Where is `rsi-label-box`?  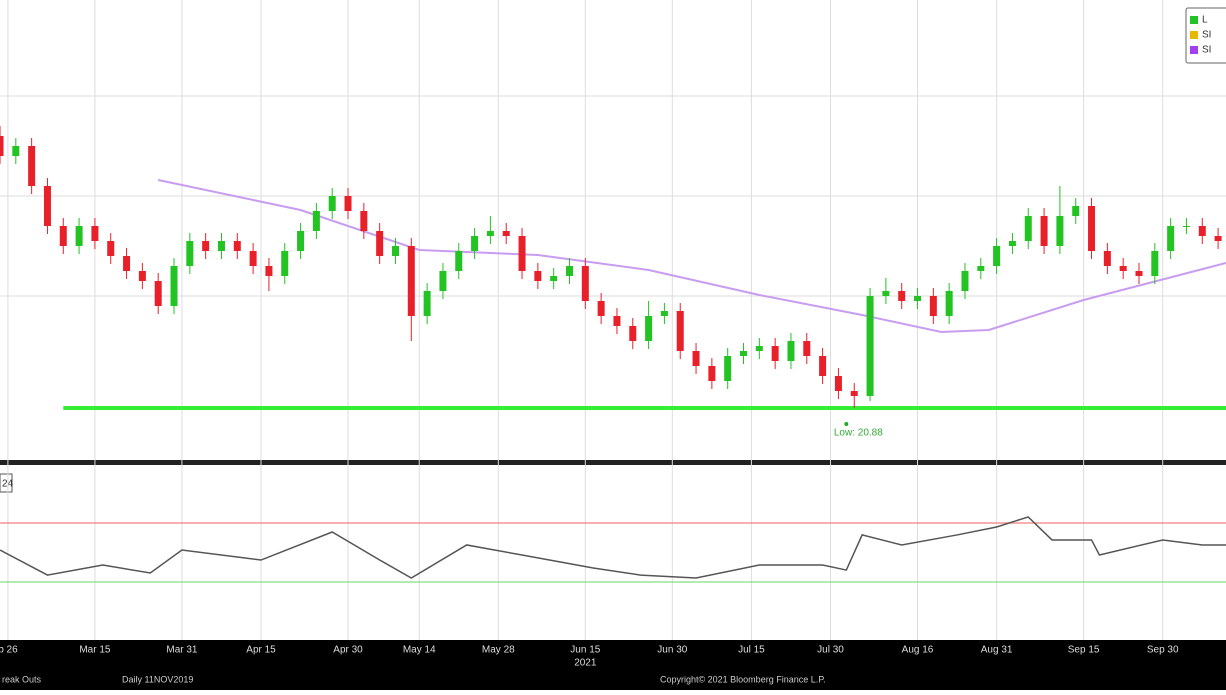
rsi-label-box is located at coordinates (6, 483).